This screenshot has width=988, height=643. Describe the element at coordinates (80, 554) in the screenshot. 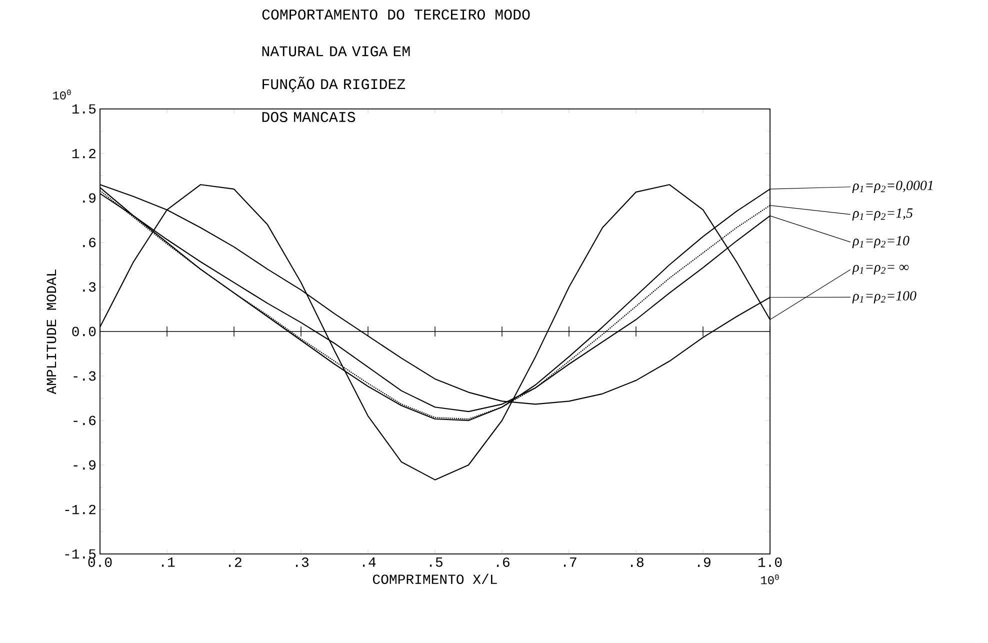

I see `y-tick-label: -1.5` at that location.